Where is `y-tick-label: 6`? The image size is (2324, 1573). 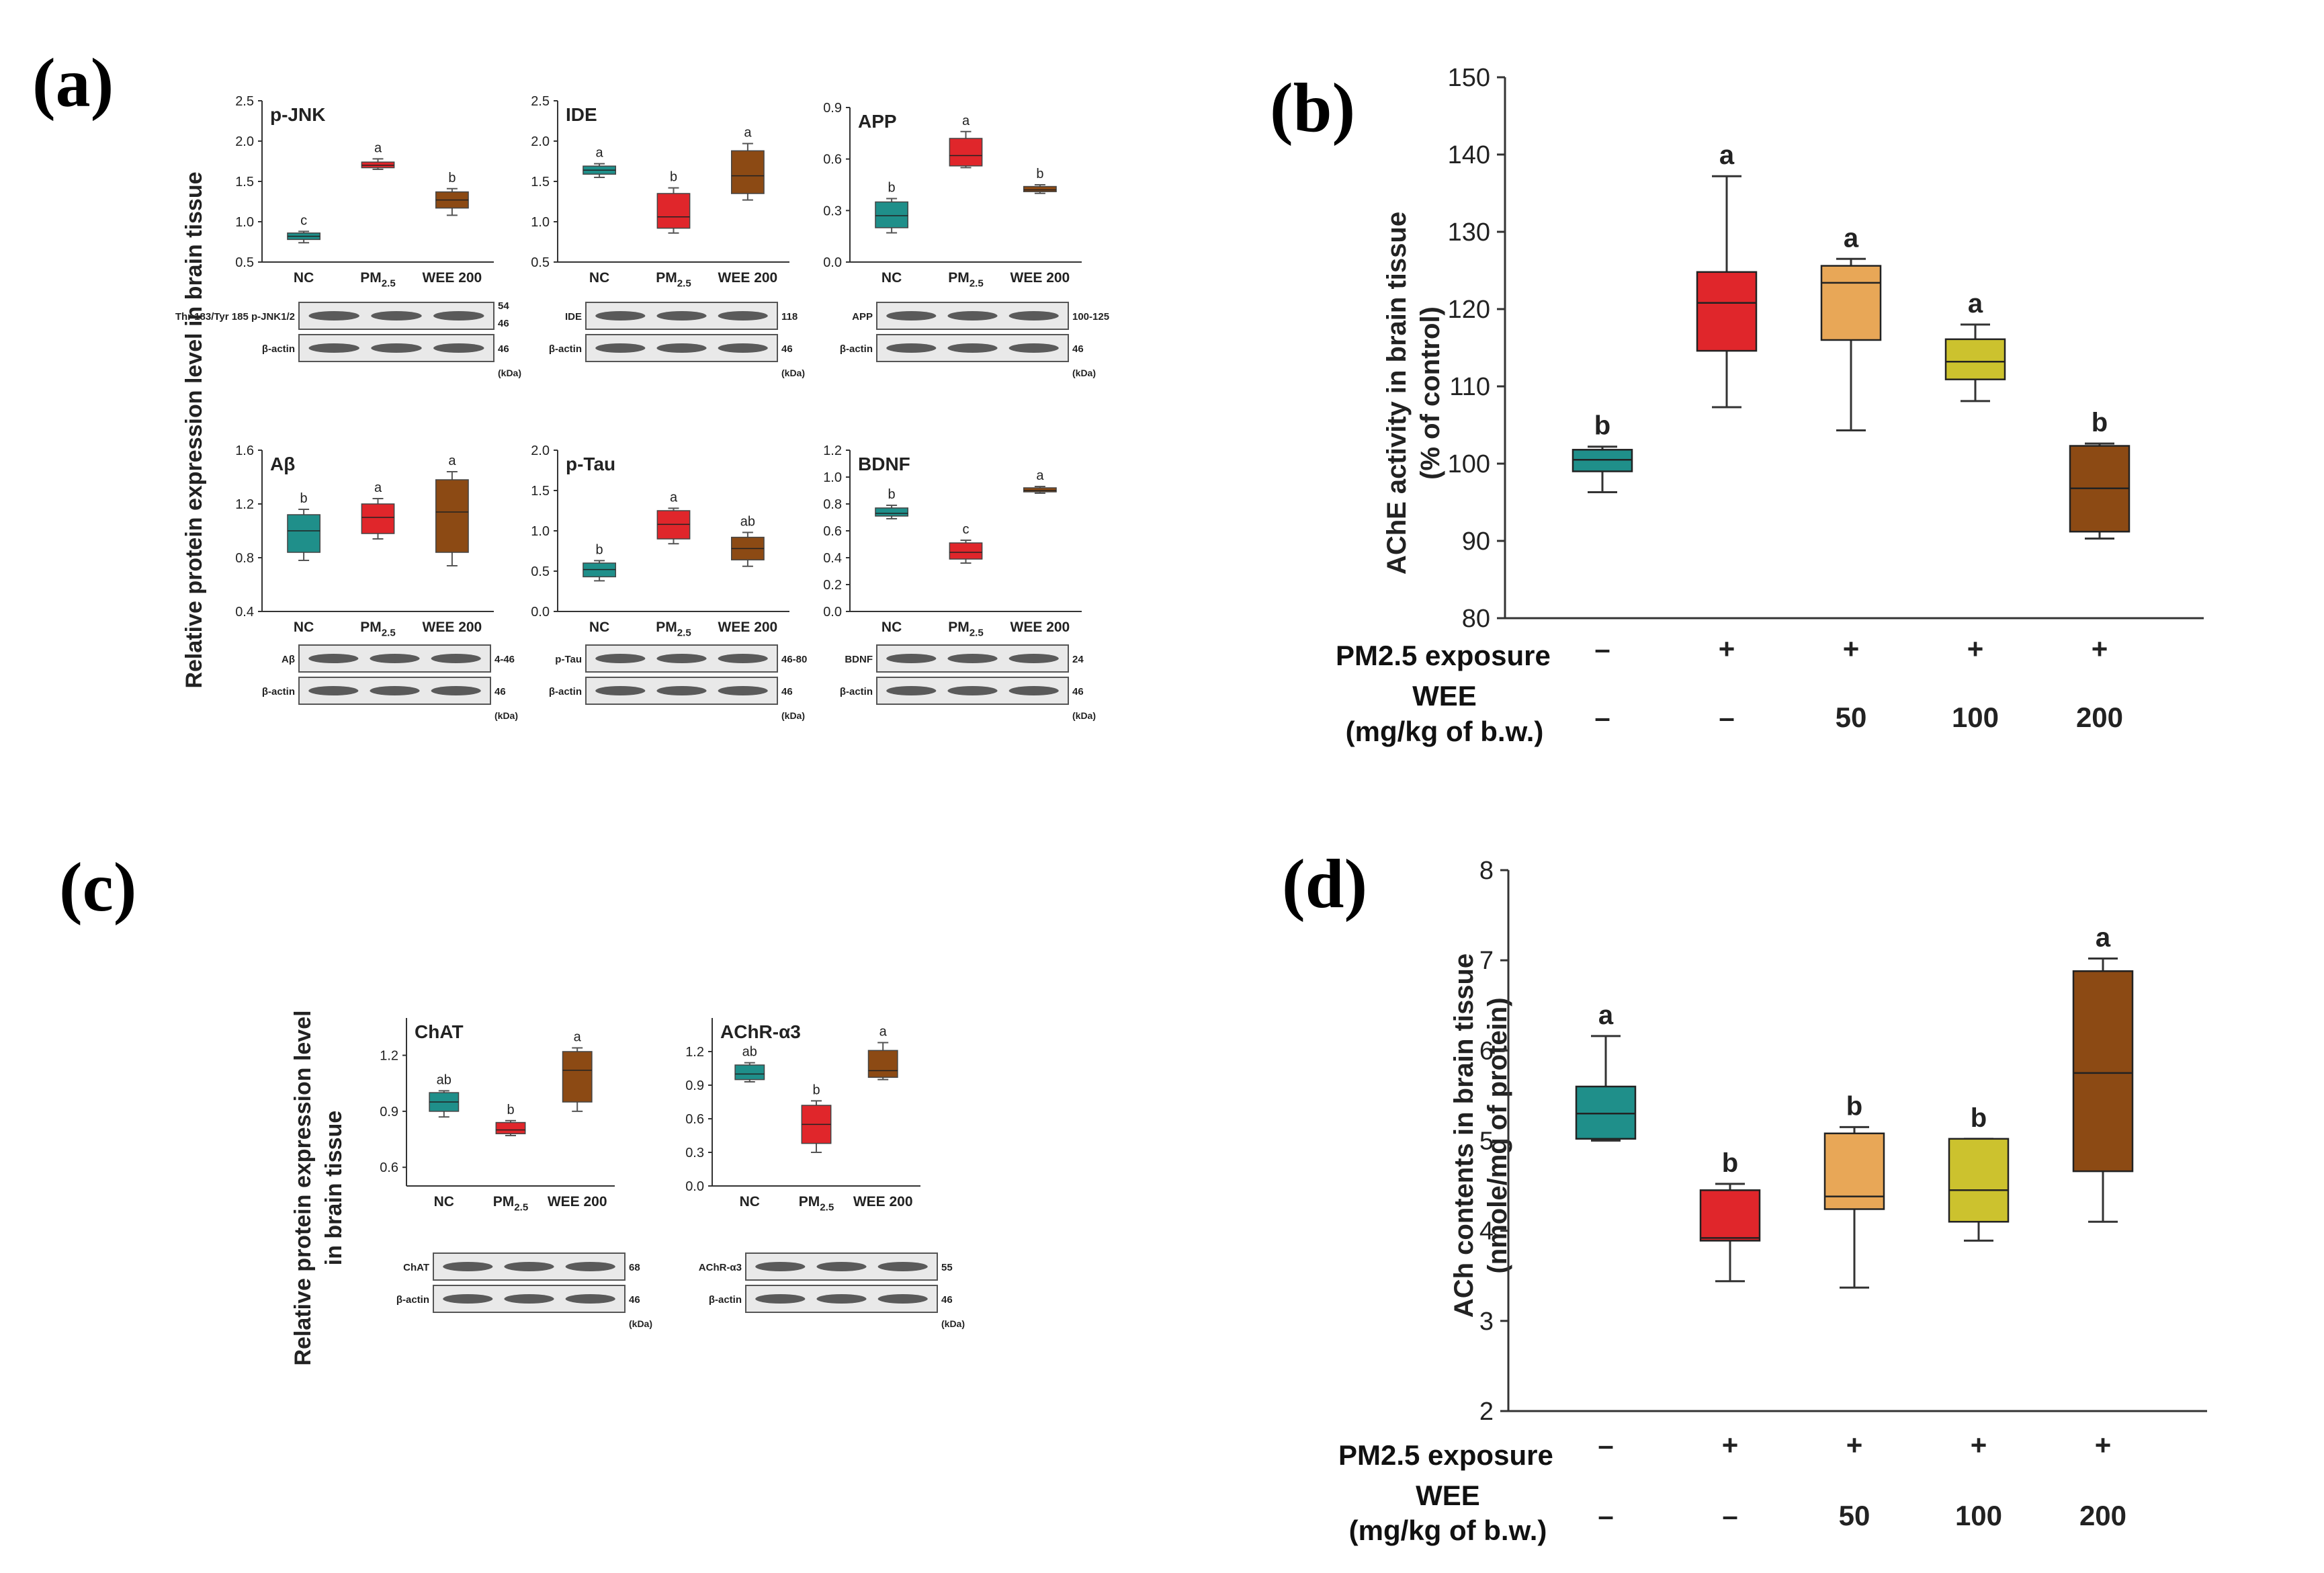 y-tick-label: 6 is located at coordinates (1486, 1051).